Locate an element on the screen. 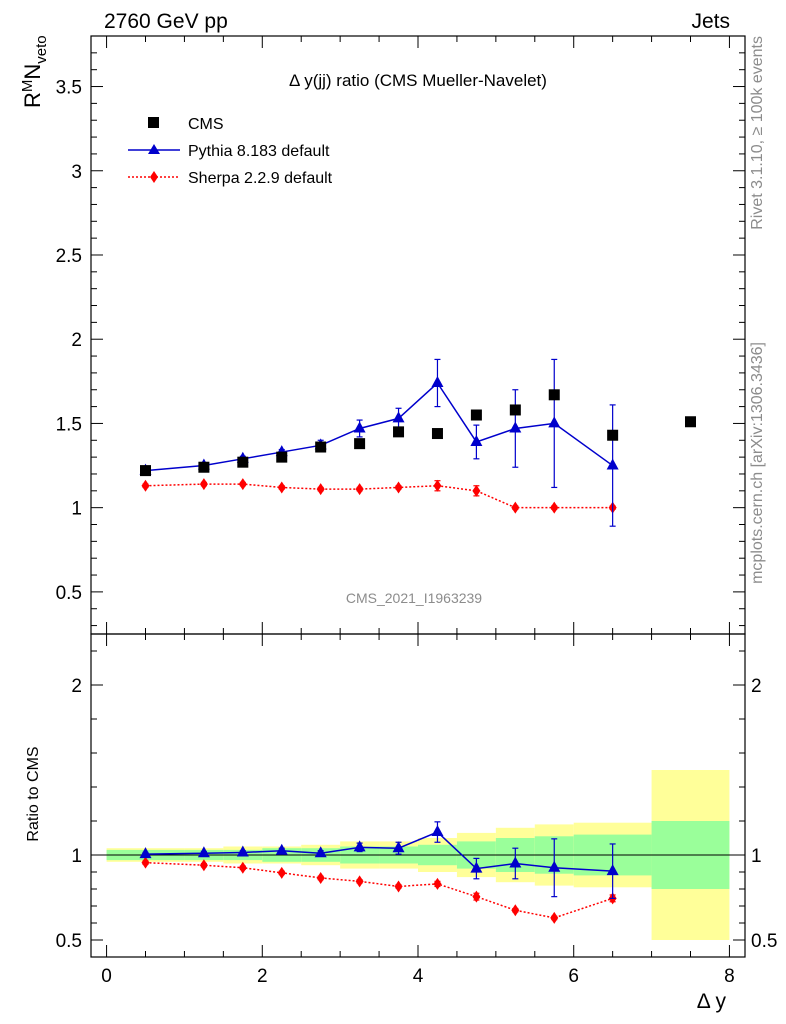  analysis-watermark: CMS_2021_I1963239 is located at coordinates (414, 598).